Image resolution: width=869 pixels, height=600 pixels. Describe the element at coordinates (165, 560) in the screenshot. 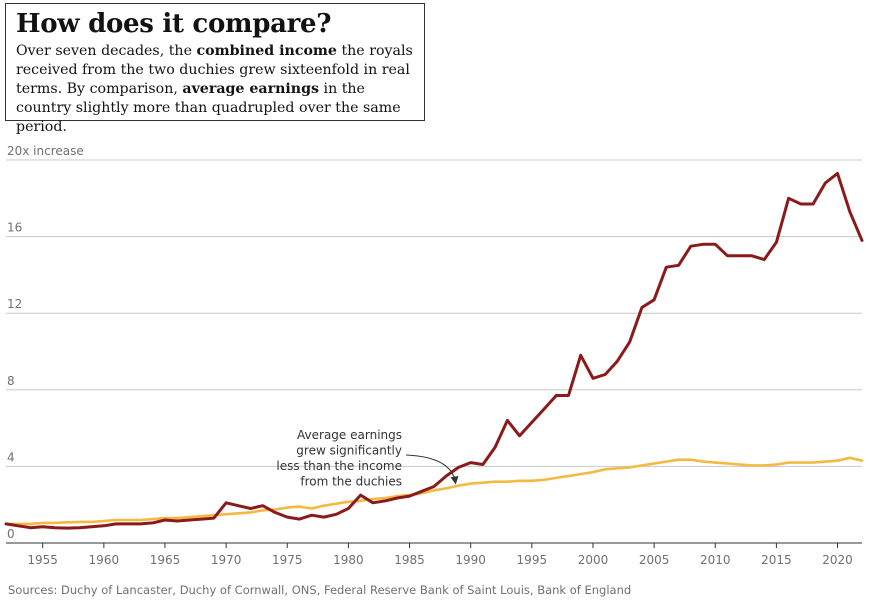

I see `x-tick-label: 1965` at that location.